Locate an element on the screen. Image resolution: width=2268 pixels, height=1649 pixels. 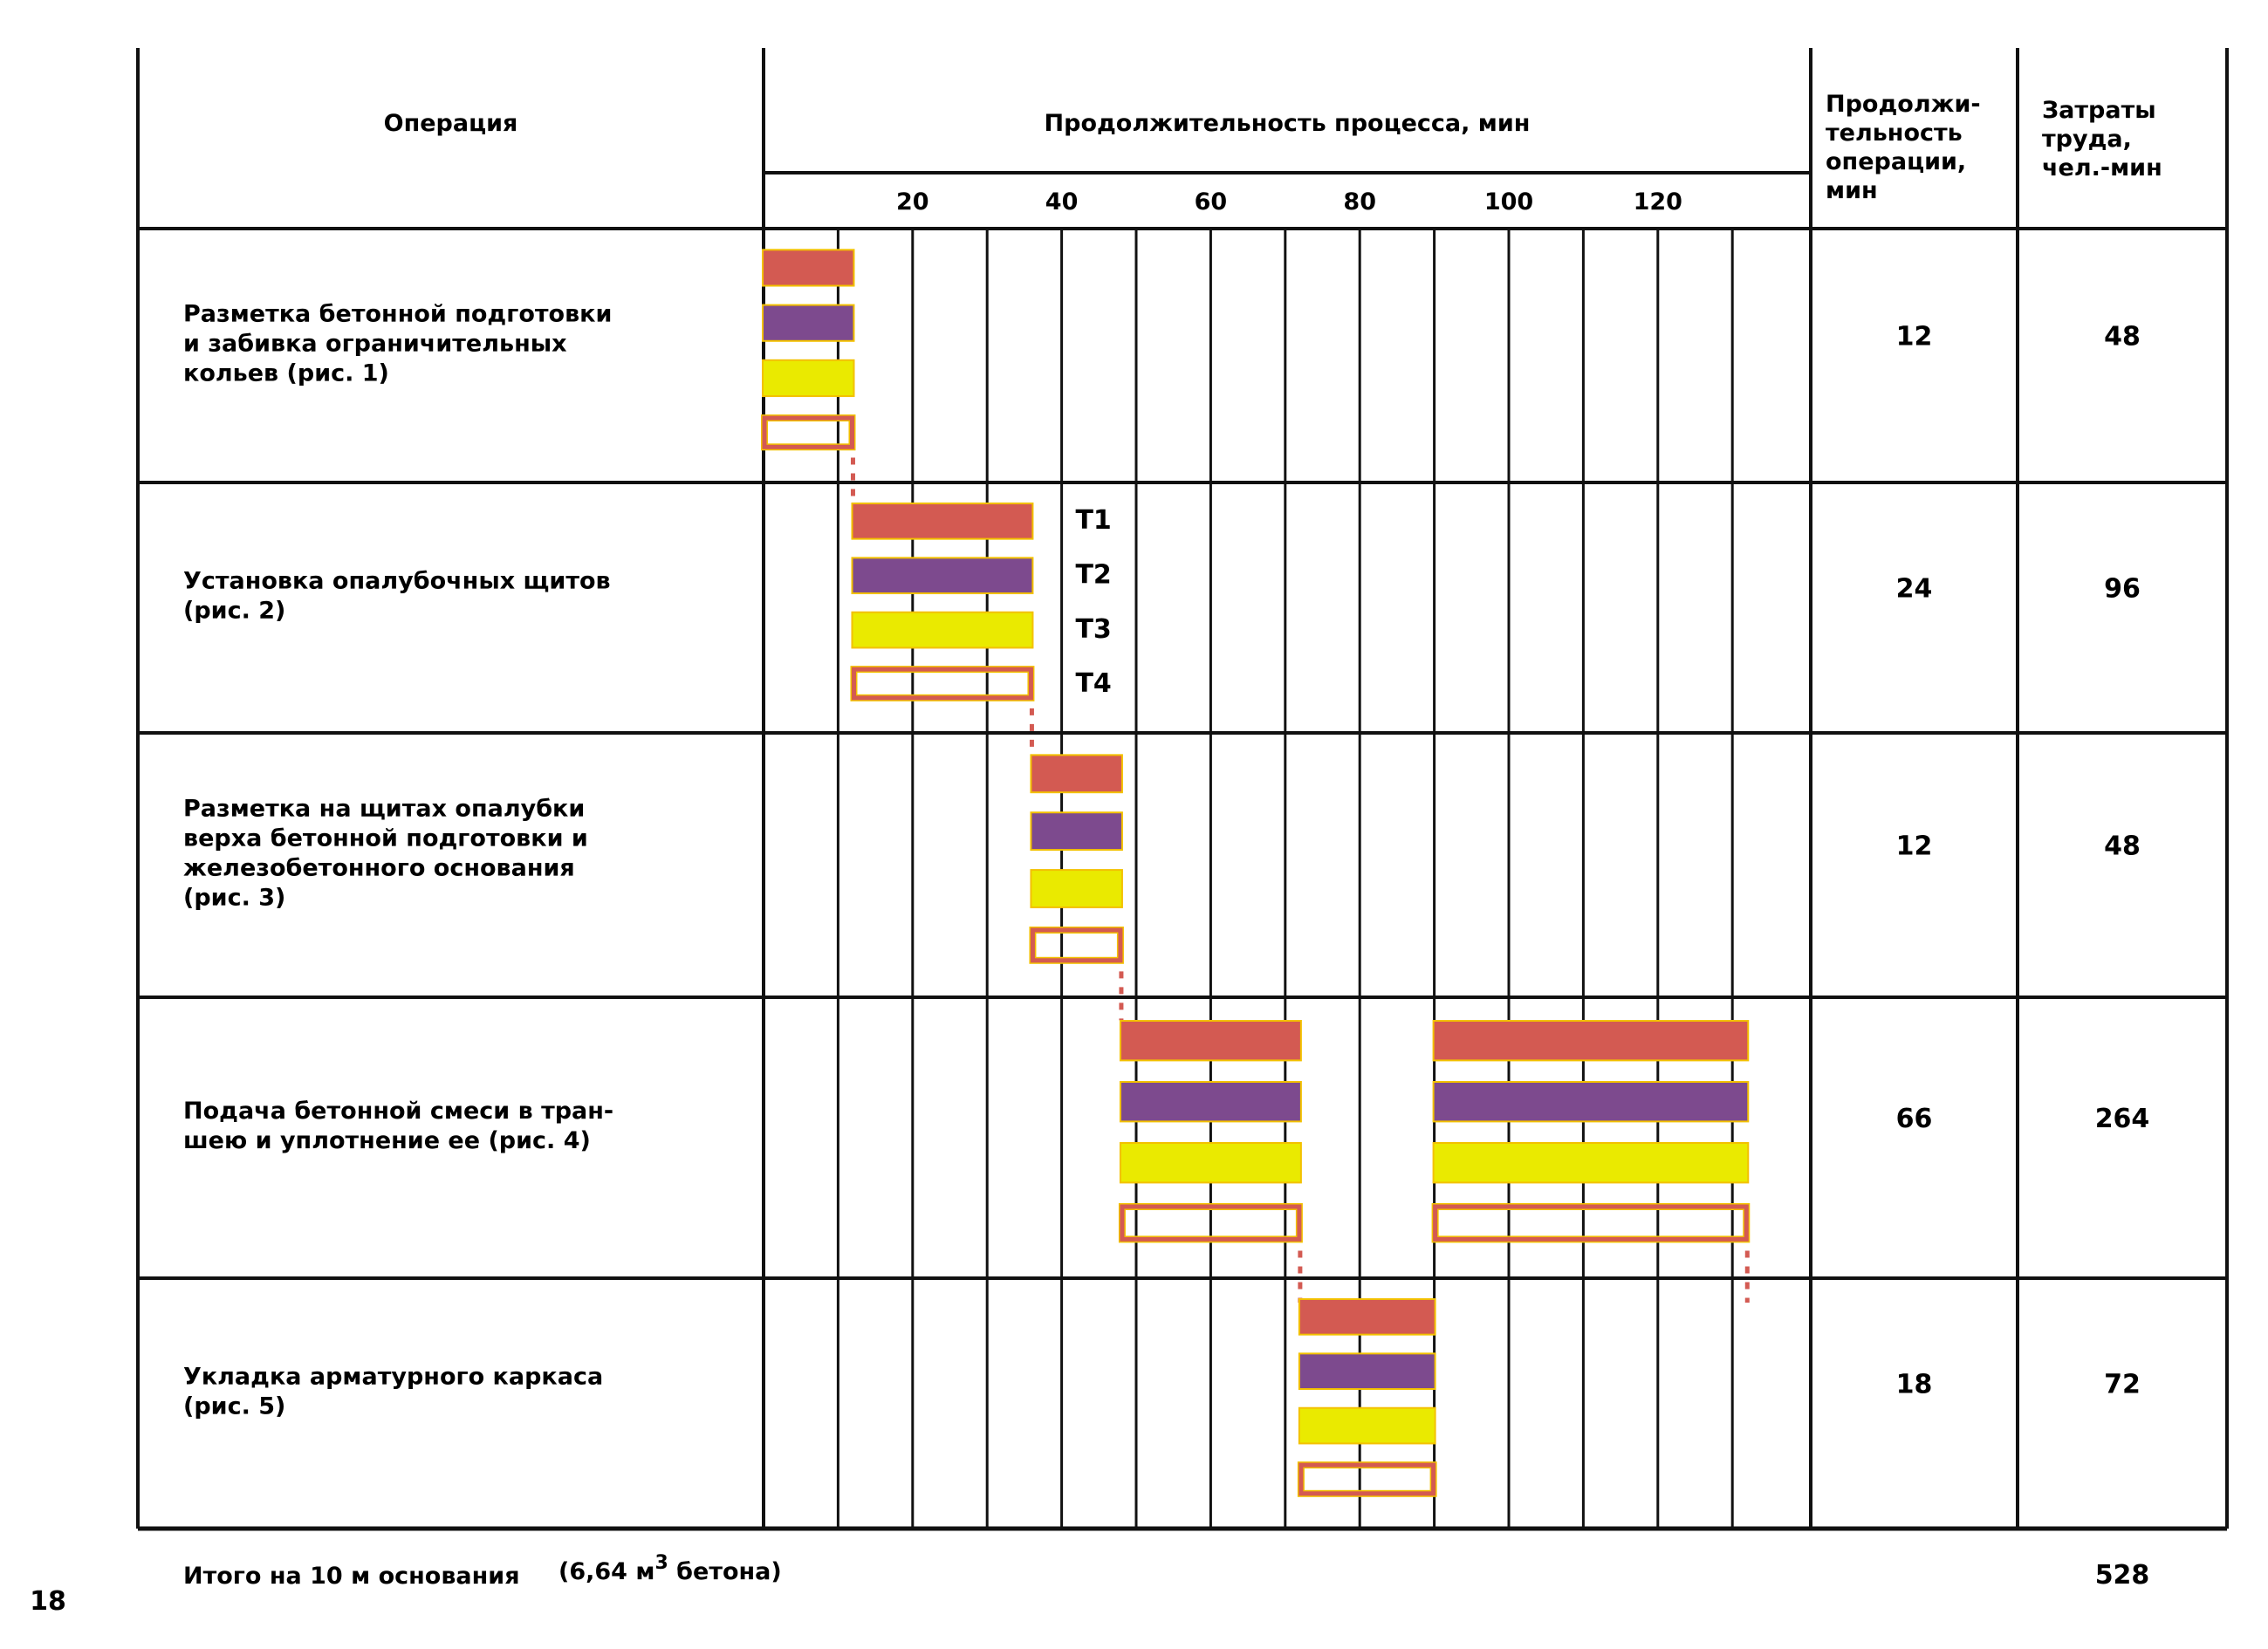
x-tick-label: 80 is located at coordinates (1359, 202).